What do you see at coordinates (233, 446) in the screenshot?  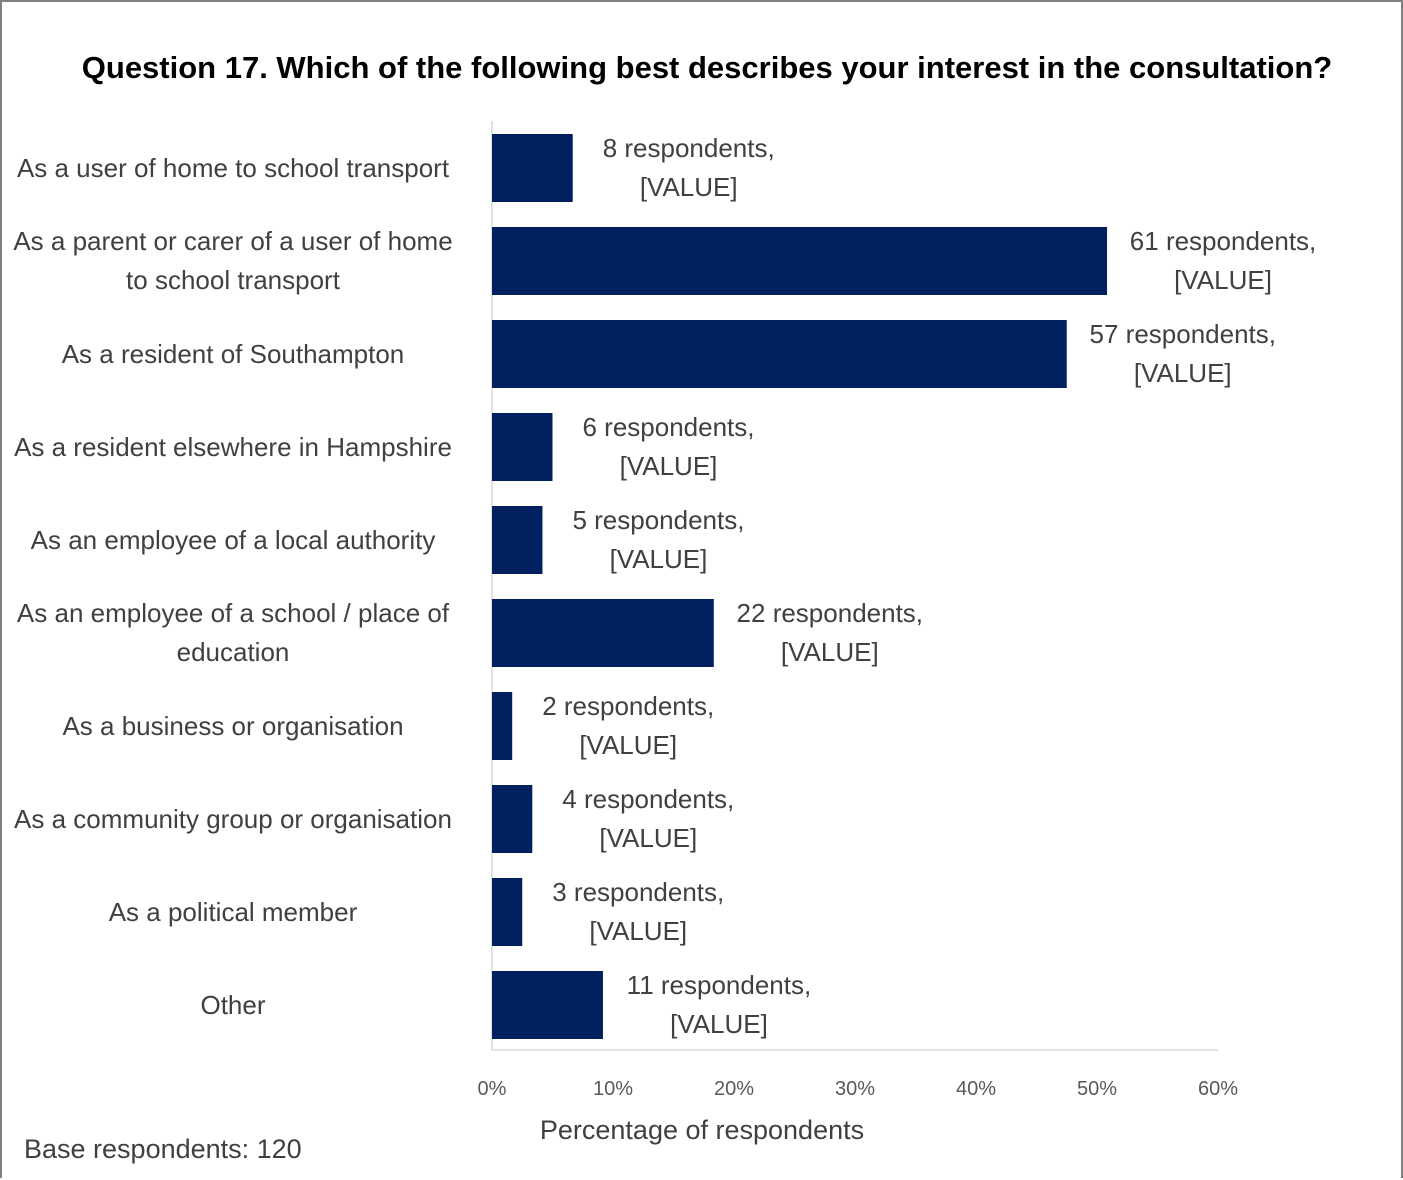 I see `y-tick-label: As a resident elsewhere in Hampshire` at bounding box center [233, 446].